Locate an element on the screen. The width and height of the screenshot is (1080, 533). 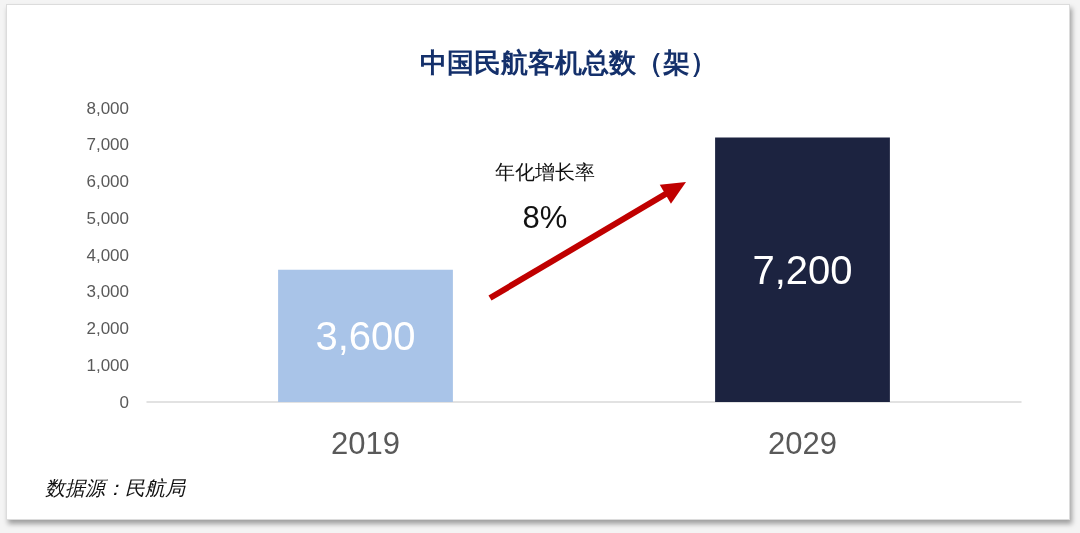
y-tick-label: 4,000 is located at coordinates (107, 255).